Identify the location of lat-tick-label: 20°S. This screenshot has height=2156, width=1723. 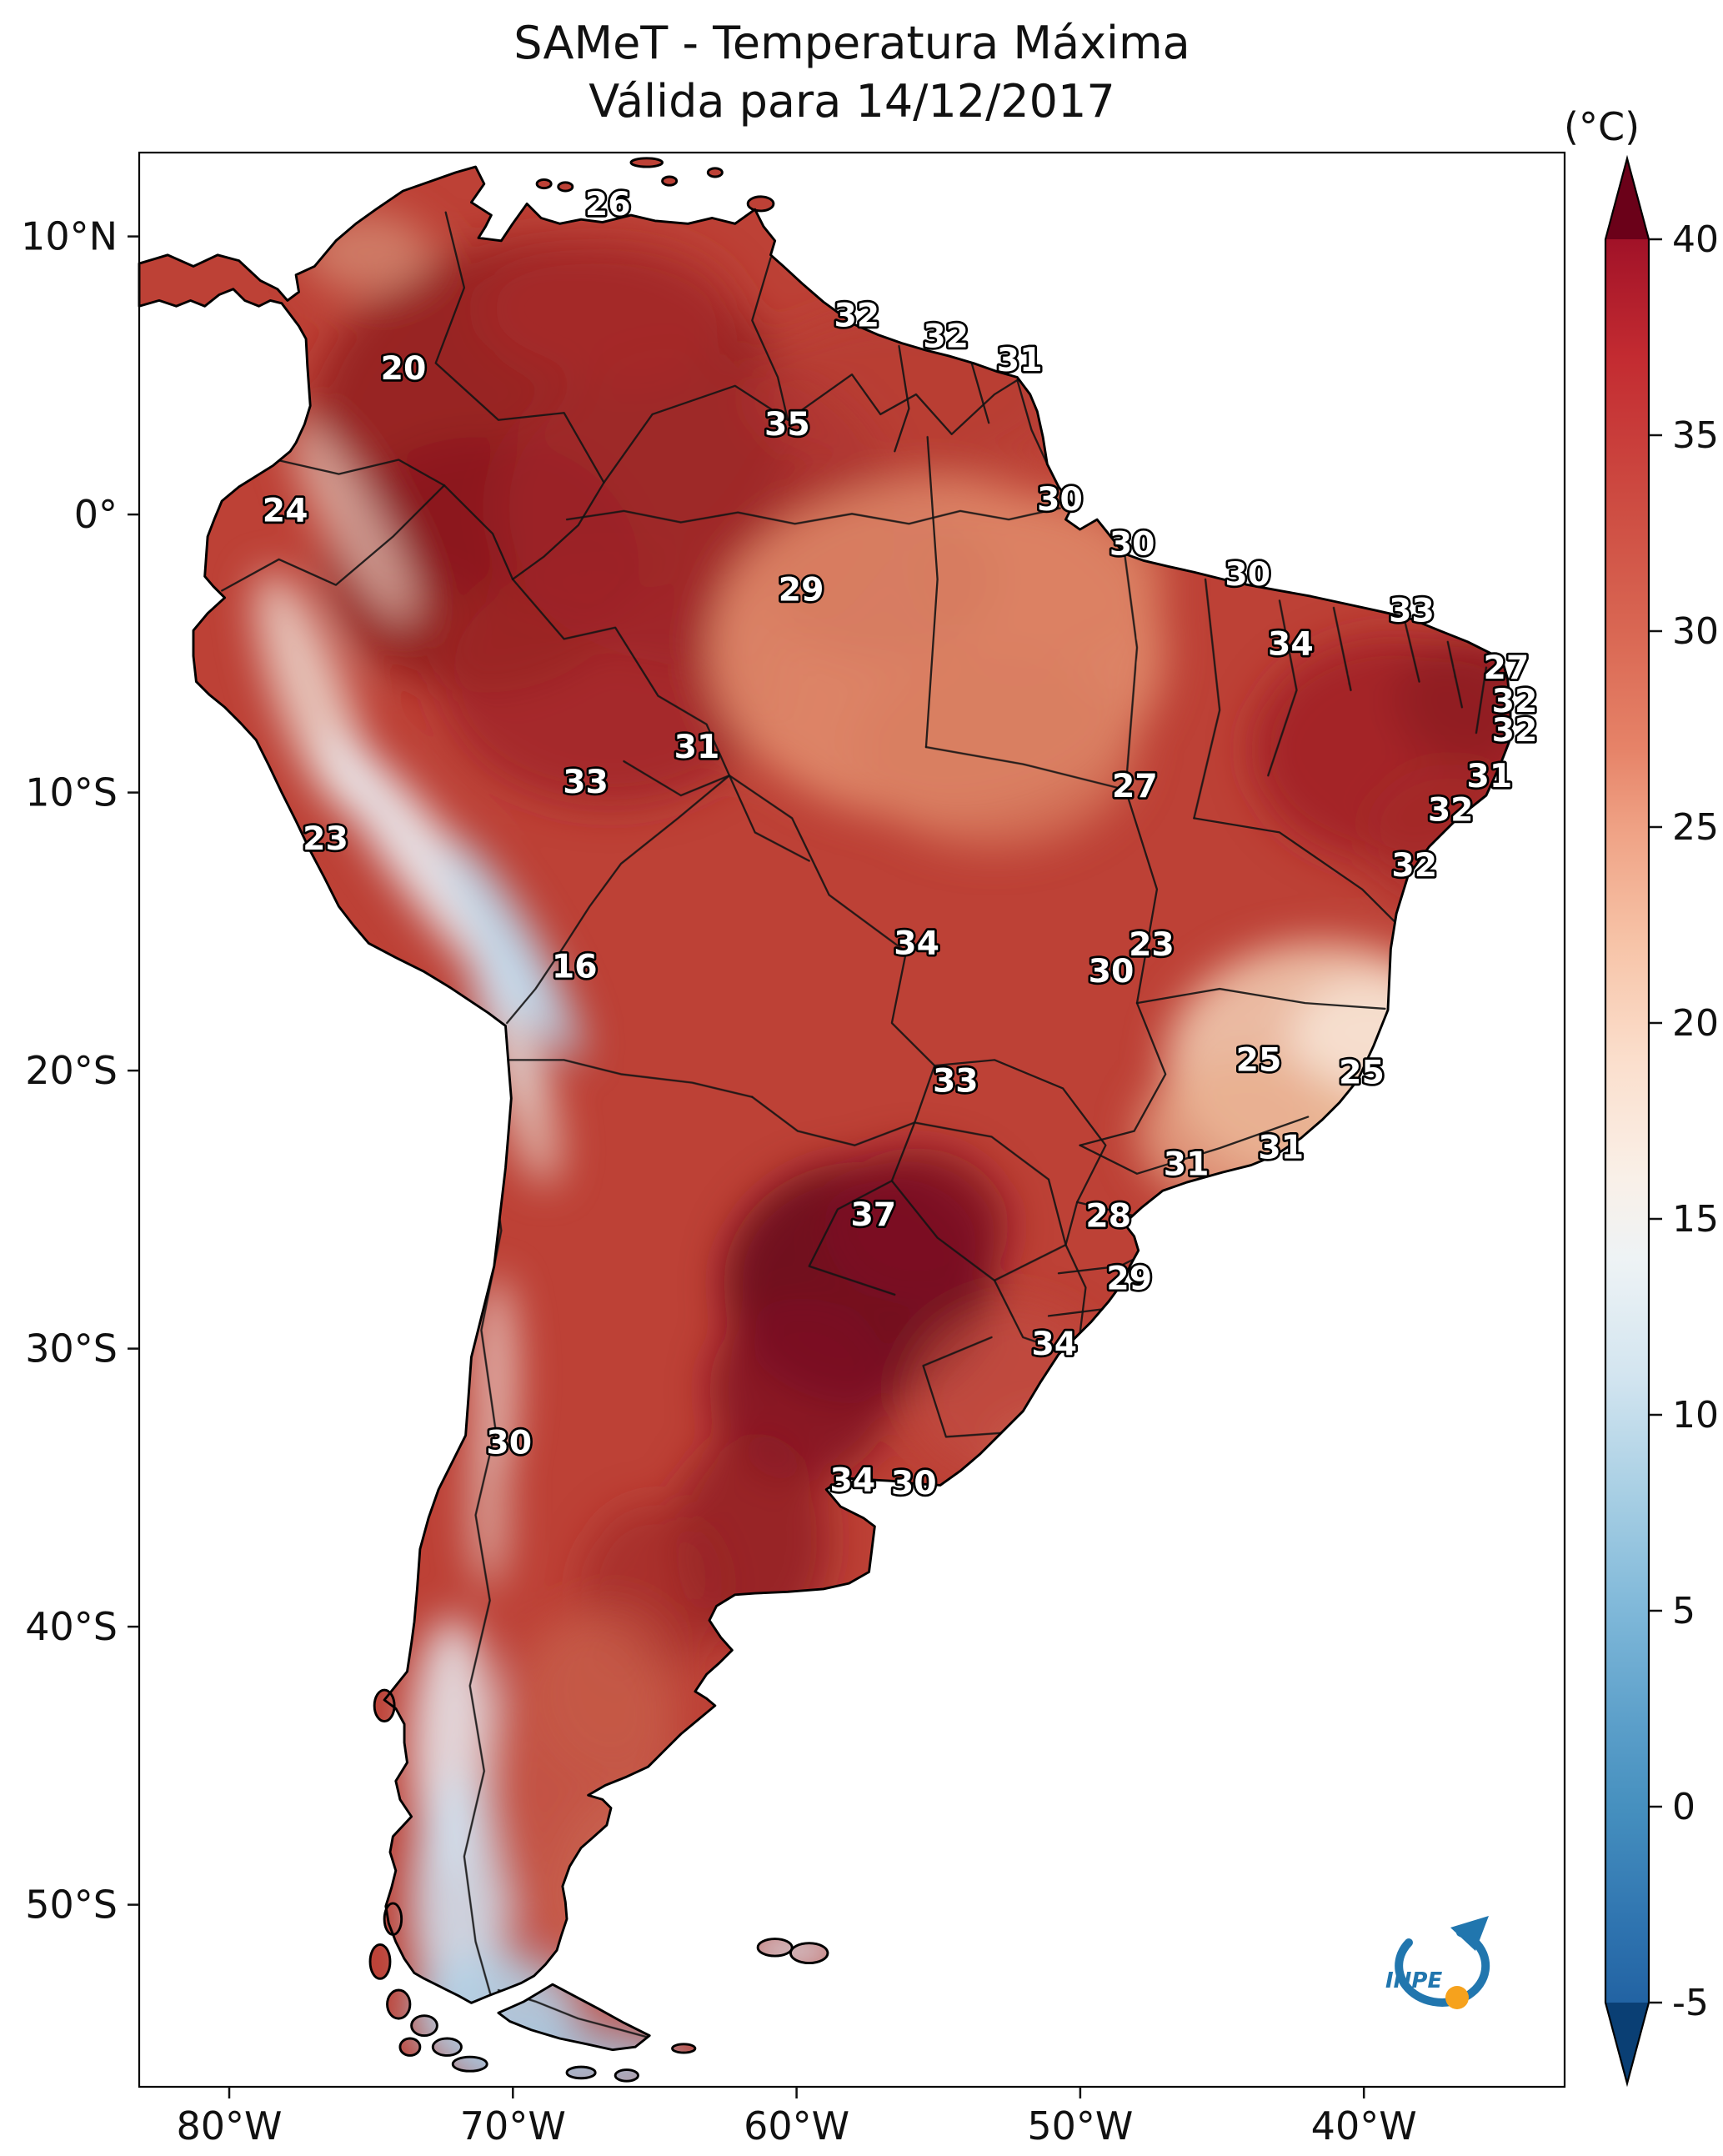
(71, 1070).